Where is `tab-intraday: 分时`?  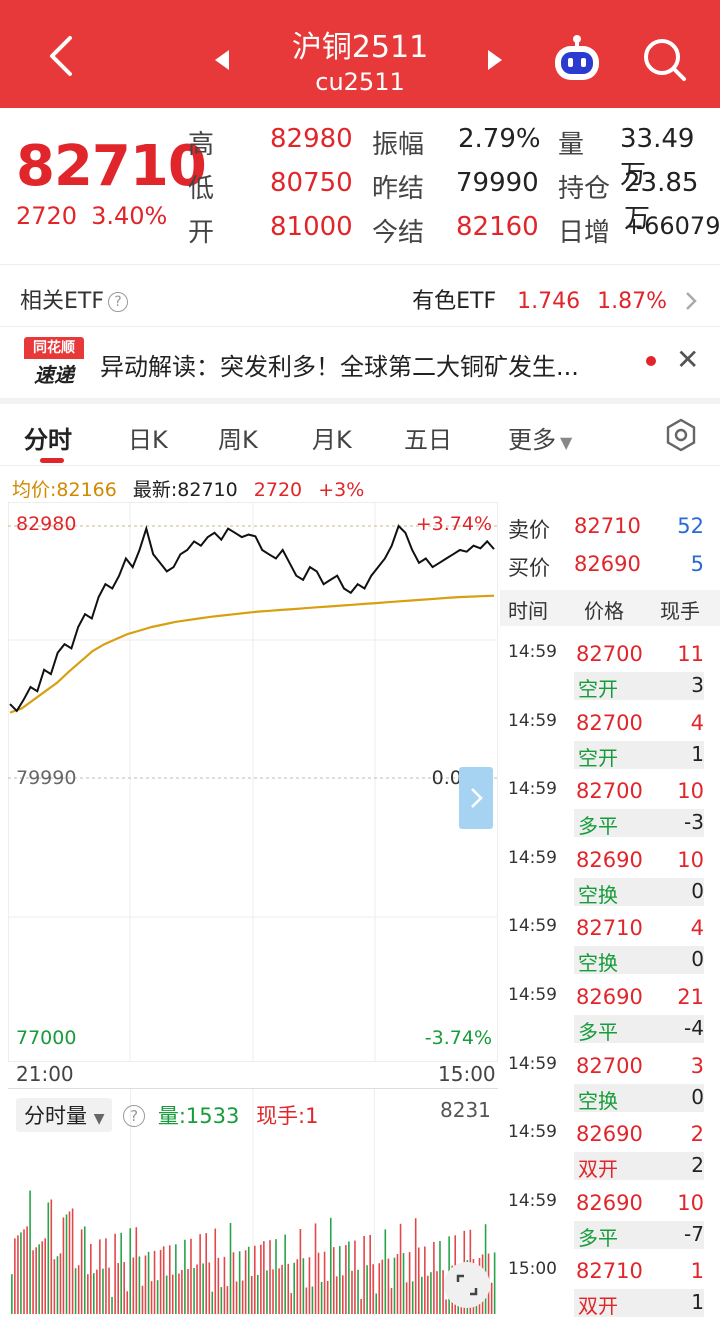
tab-intraday: 分时 is located at coordinates (48, 440).